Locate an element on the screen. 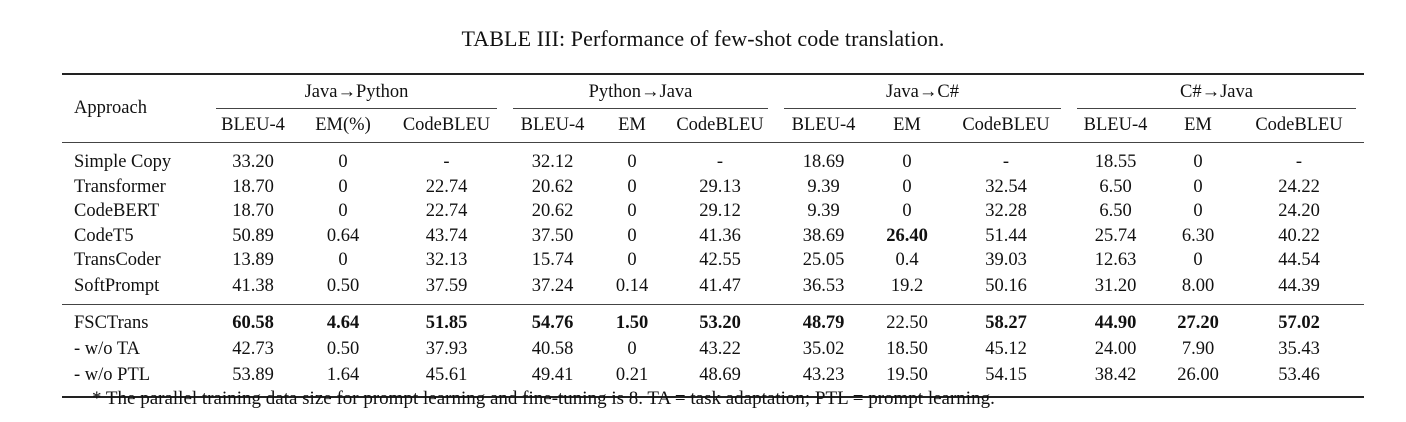 This screenshot has width=1406, height=422. table-cell: 0.21 is located at coordinates (632, 379).